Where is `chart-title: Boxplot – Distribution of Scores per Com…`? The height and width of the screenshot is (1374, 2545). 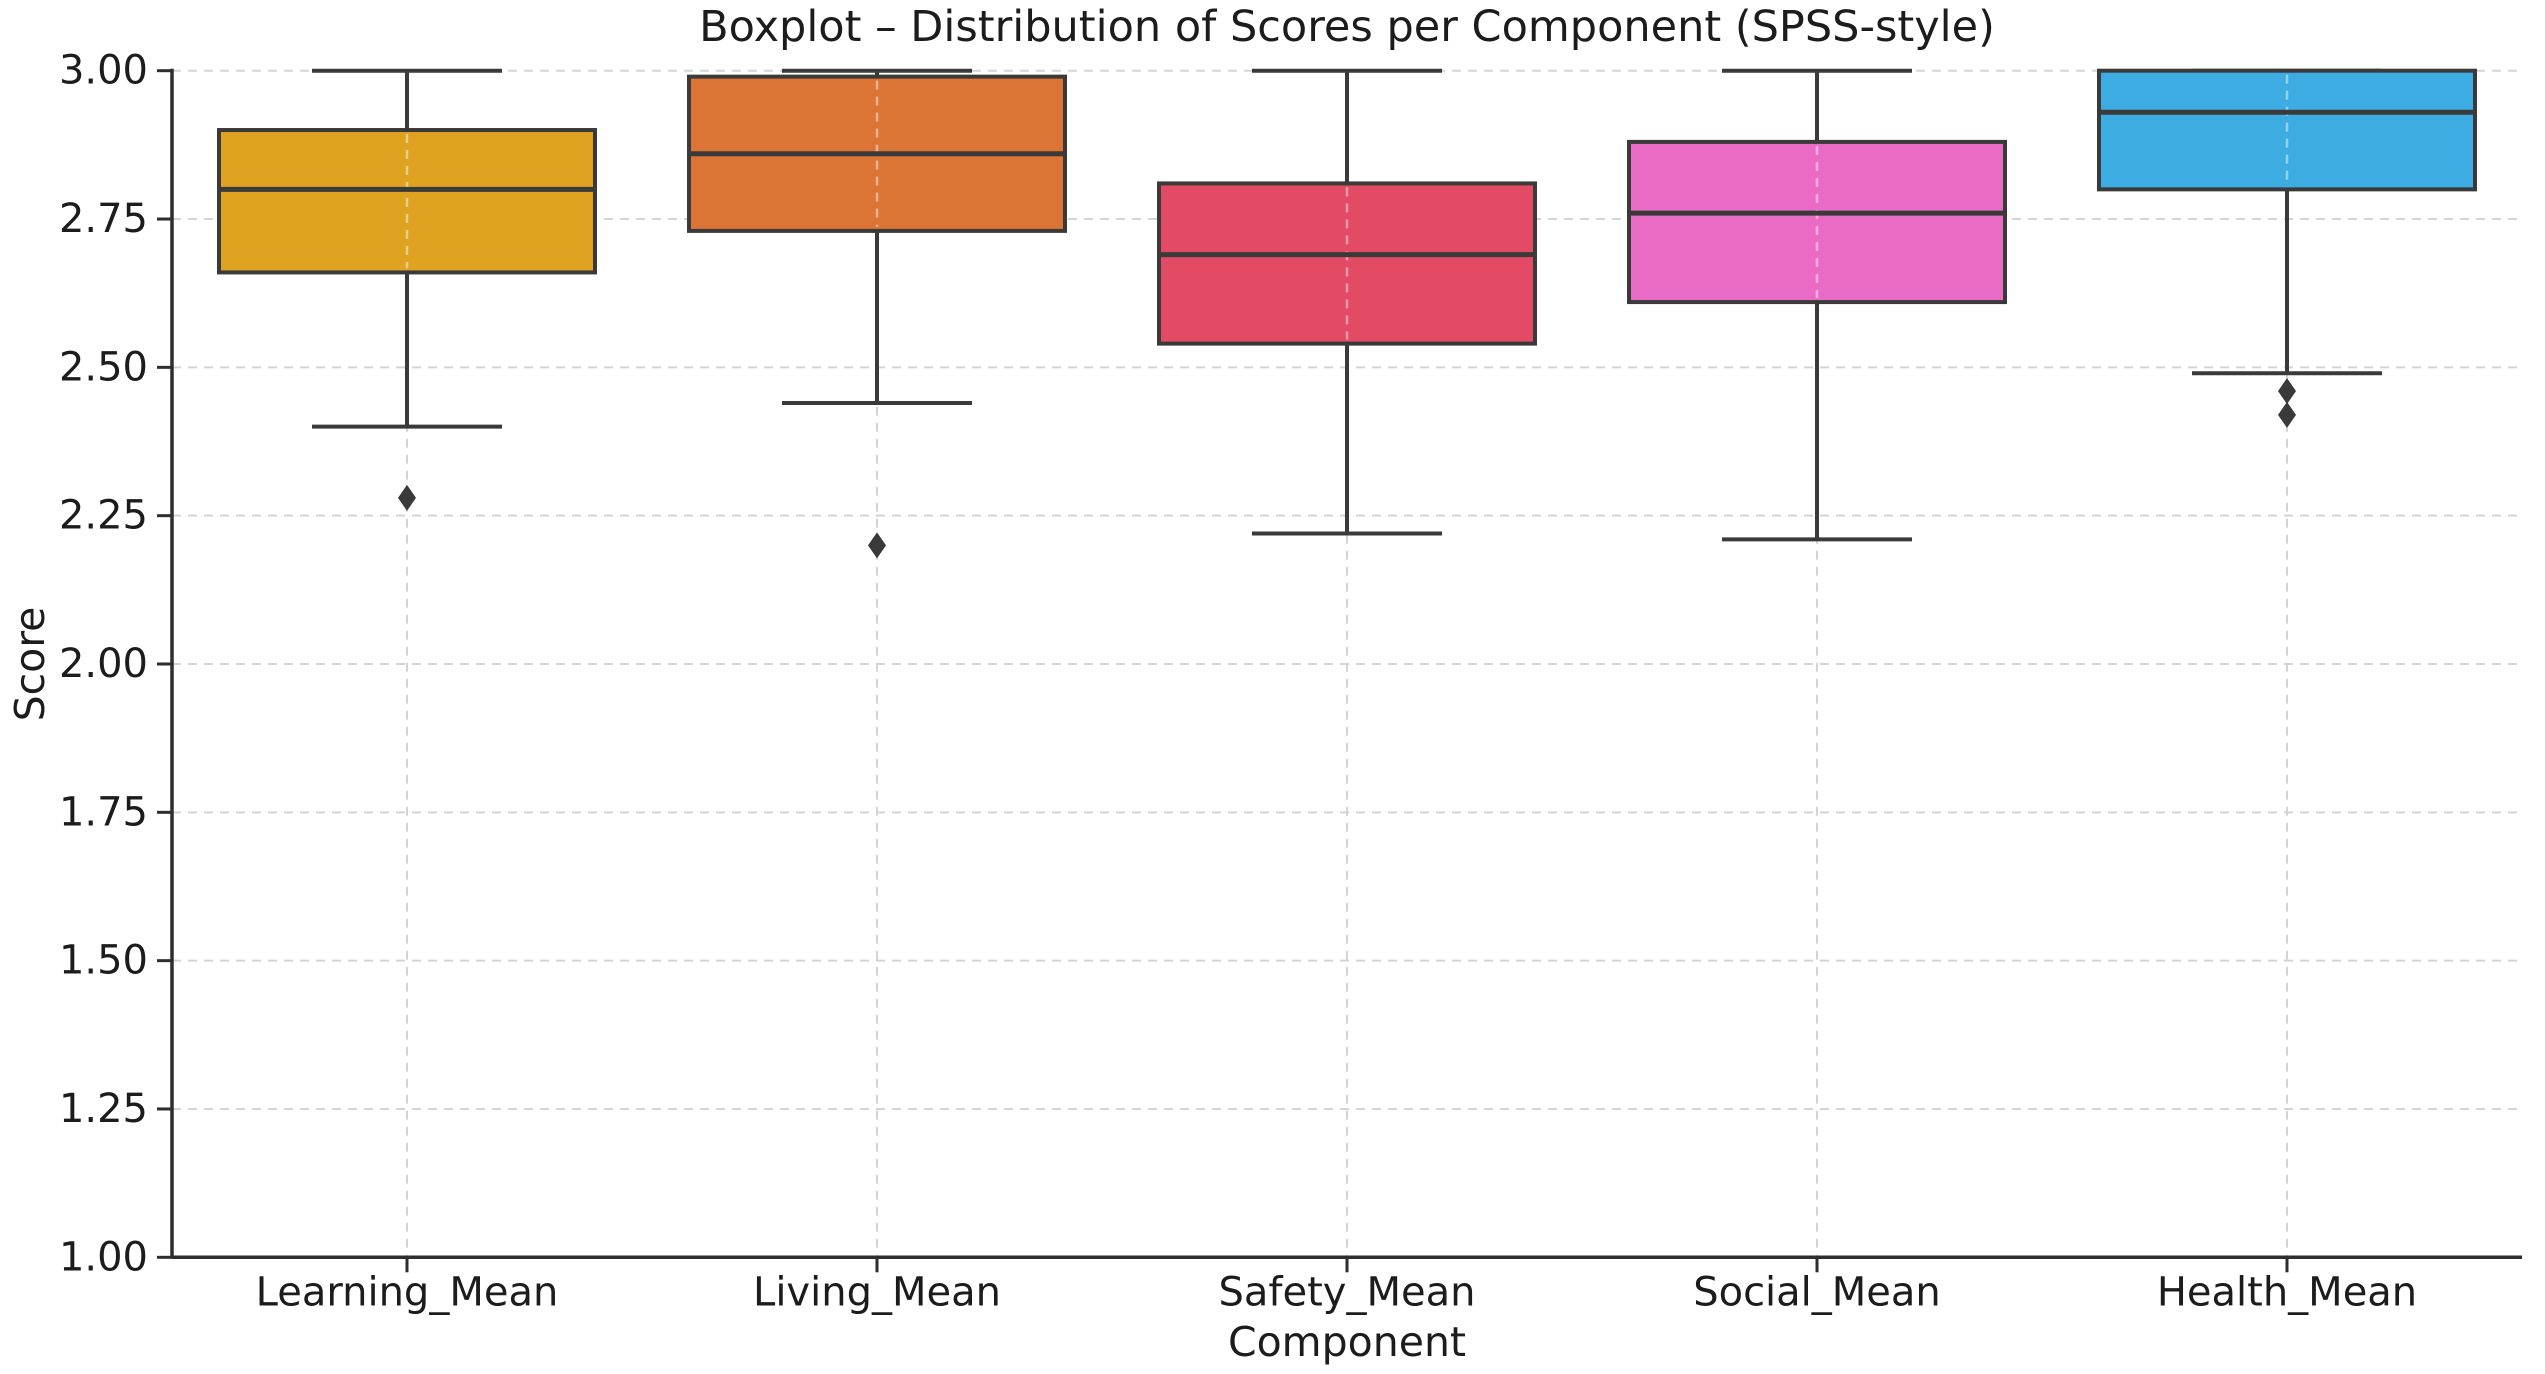 chart-title: Boxplot – Distribution of Scores per Com… is located at coordinates (1347, 27).